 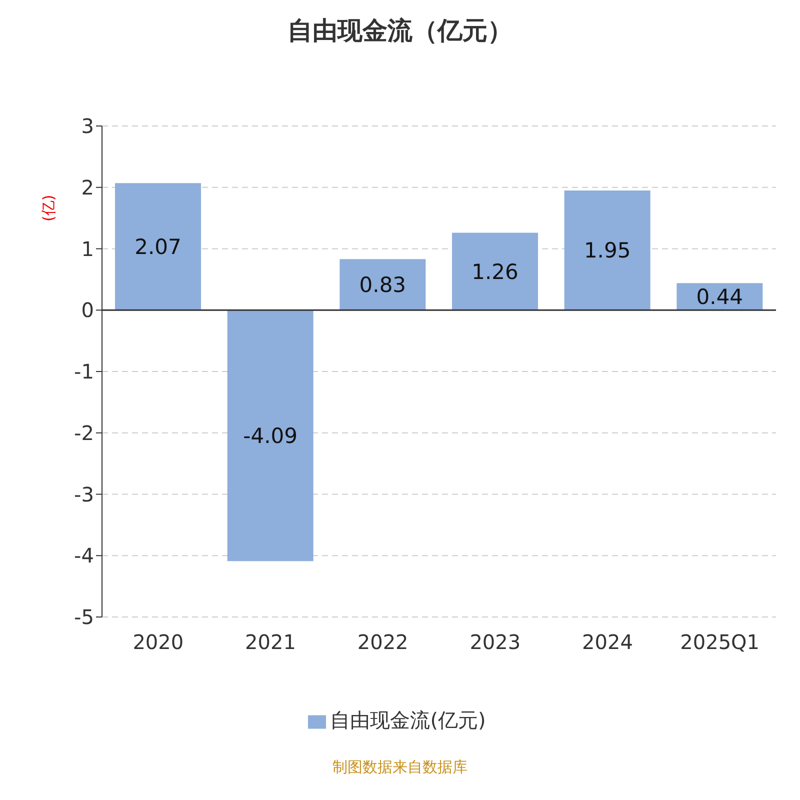 I want to click on data-label: 0.83, so click(x=382, y=285).